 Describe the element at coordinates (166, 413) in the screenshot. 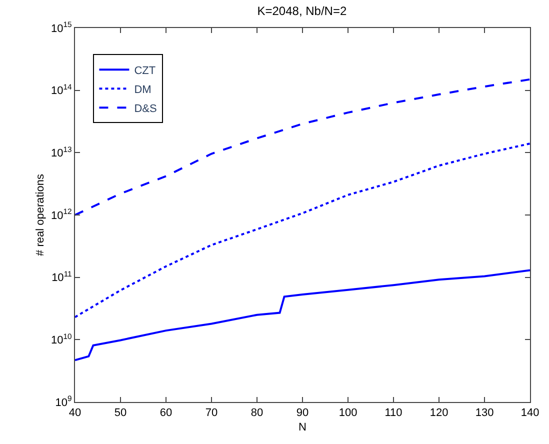

I see `x-tick-label: 60` at that location.